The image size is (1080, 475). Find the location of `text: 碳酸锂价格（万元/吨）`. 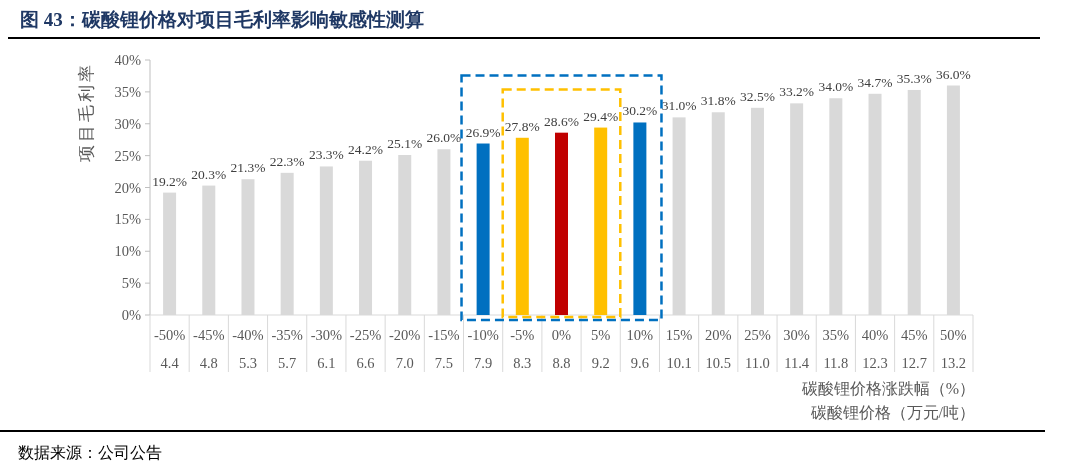

text: 碳酸锂价格（万元/吨） is located at coordinates (892, 412).